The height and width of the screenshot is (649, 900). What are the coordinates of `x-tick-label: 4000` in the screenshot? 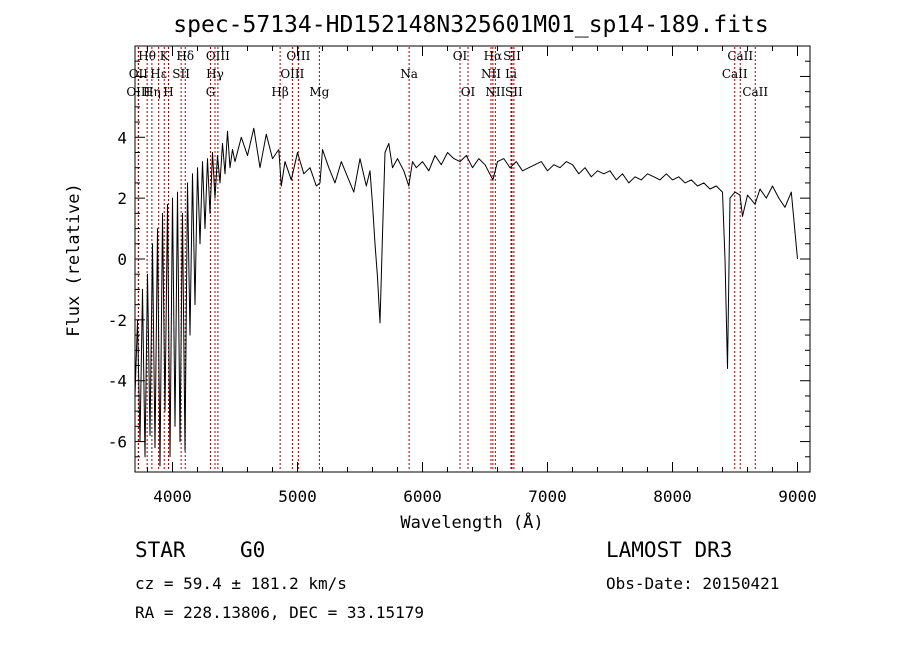 It's located at (172, 496).